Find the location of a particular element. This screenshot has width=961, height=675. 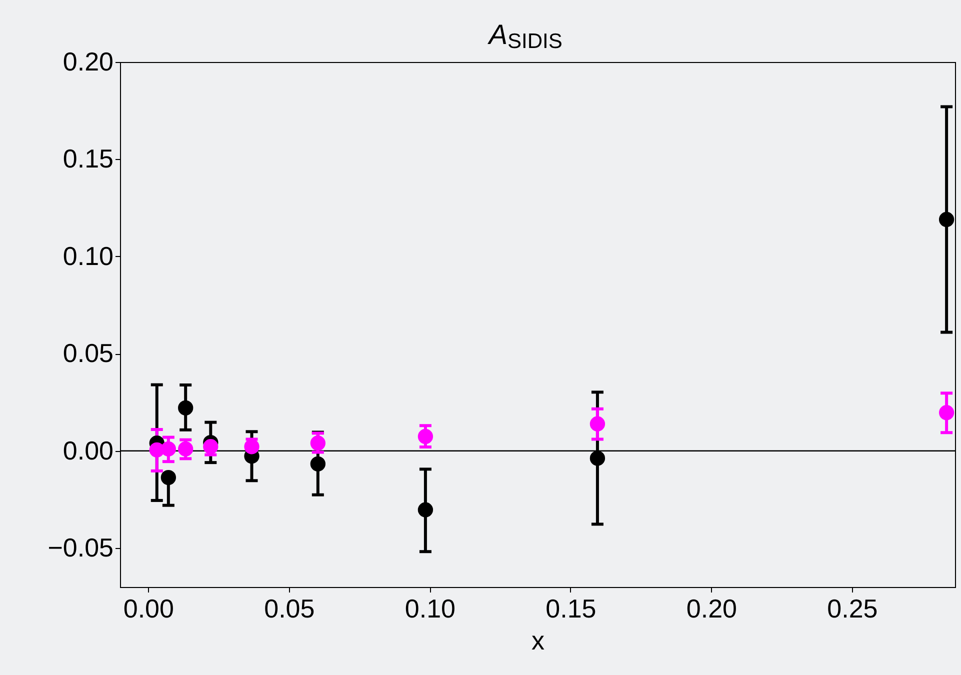

y-tick-label: 0.05 is located at coordinates (88, 353).